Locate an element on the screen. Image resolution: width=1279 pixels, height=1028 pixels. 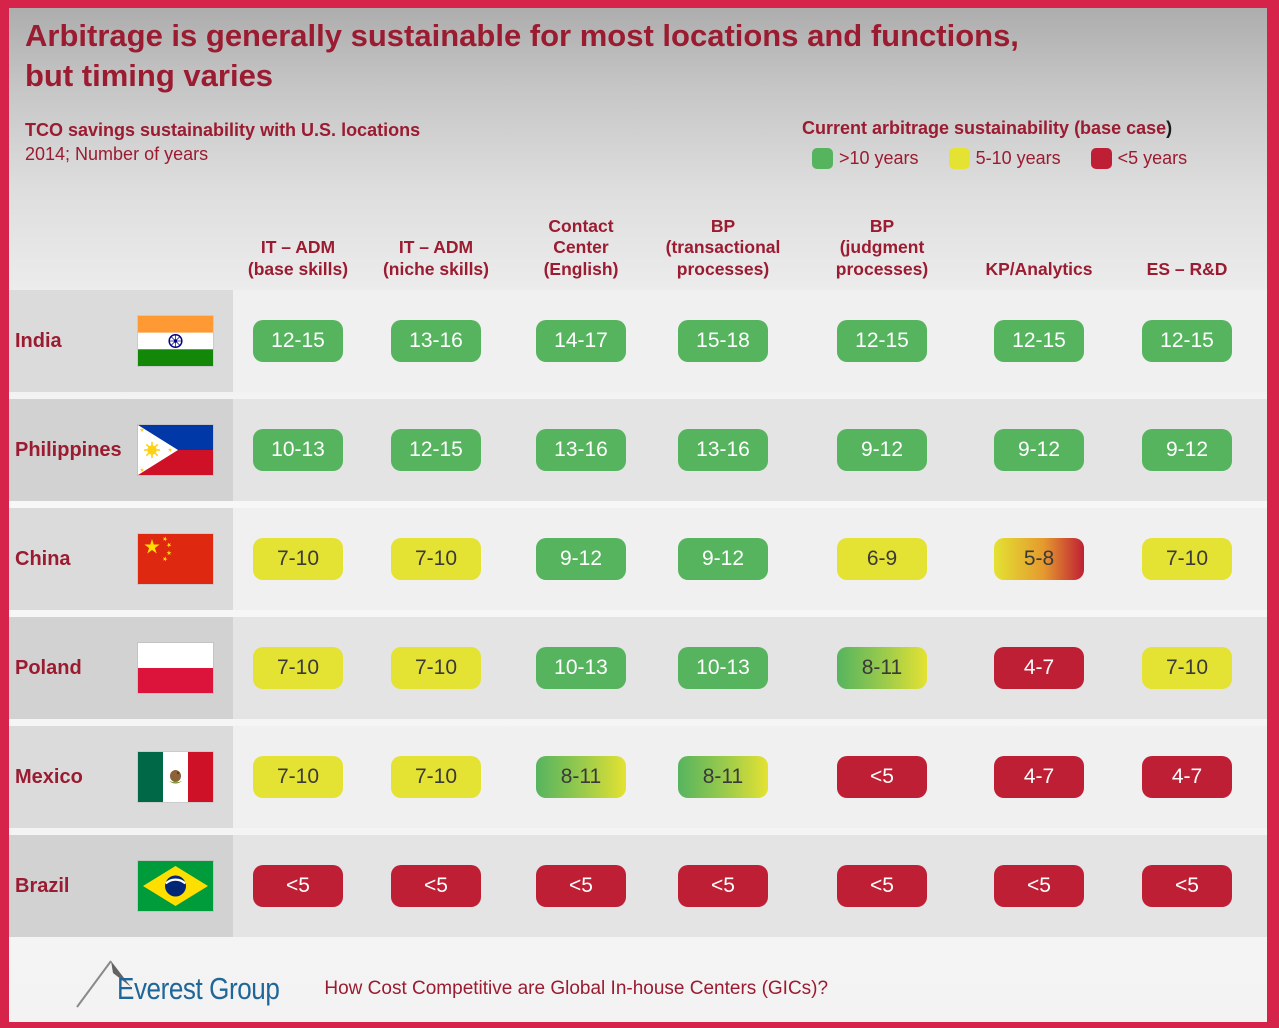
column-header: ES – R&D is located at coordinates (1187, 268).